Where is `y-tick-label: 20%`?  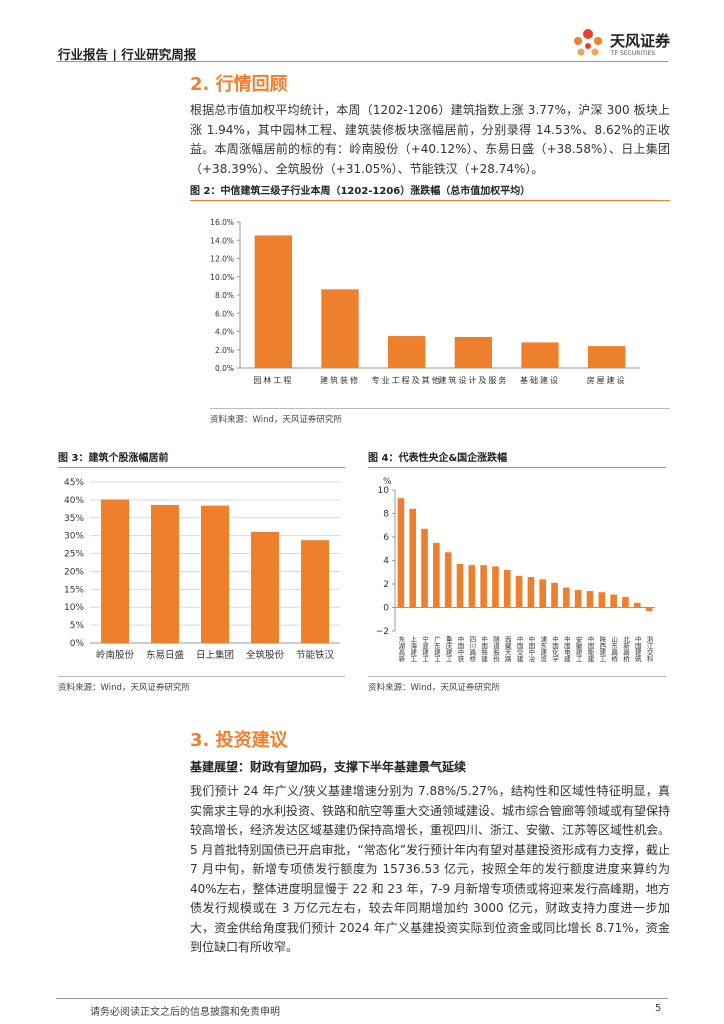 y-tick-label: 20% is located at coordinates (74, 572).